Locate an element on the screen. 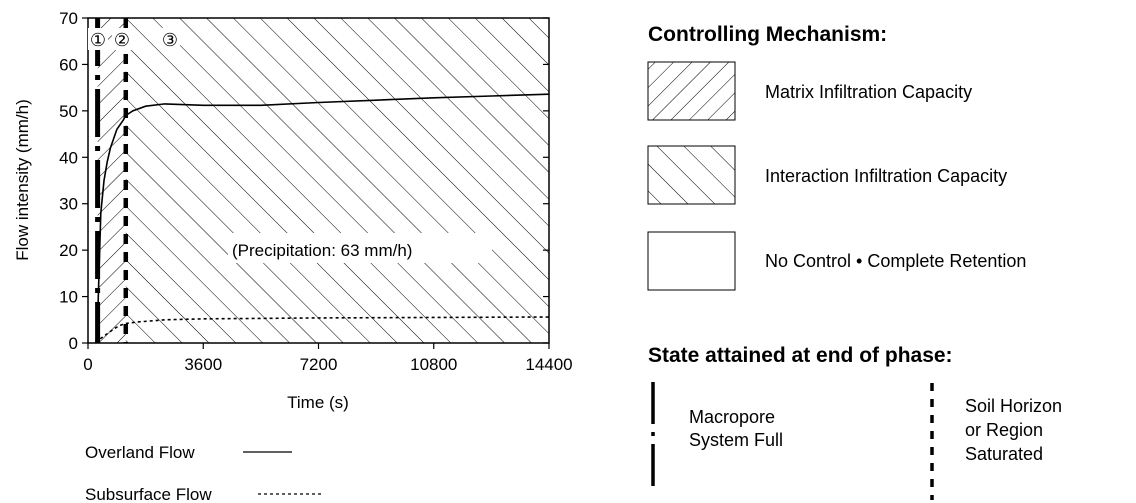 This screenshot has width=1136, height=503. soil-label-3: Saturated is located at coordinates (1004, 454).